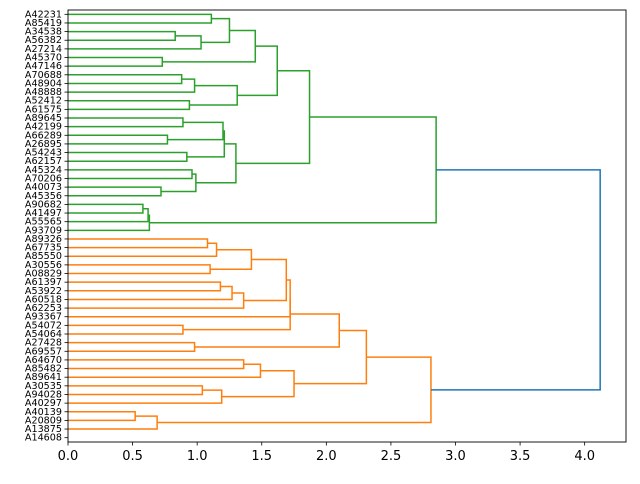 The width and height of the screenshot is (640, 484). I want to click on leaf-label: A89326, so click(43, 239).